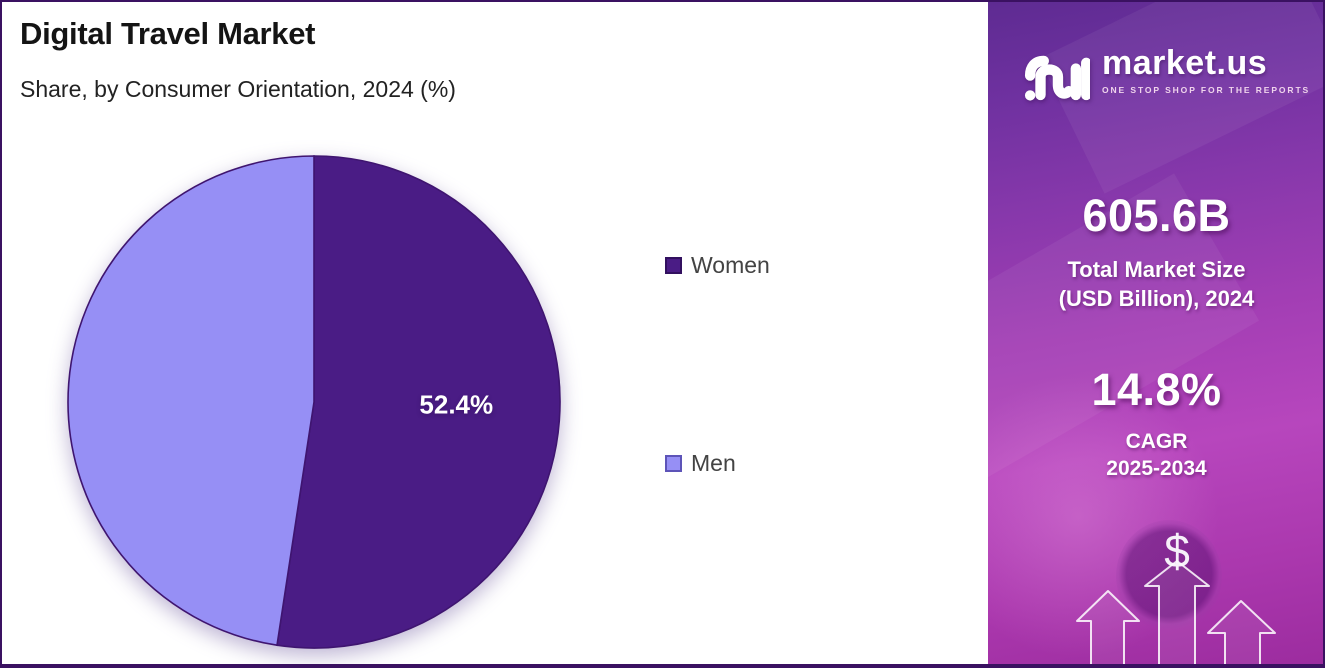 The image size is (1325, 668). What do you see at coordinates (1156, 269) in the screenshot?
I see `stat-market-size-label-line1: Total Market Size` at bounding box center [1156, 269].